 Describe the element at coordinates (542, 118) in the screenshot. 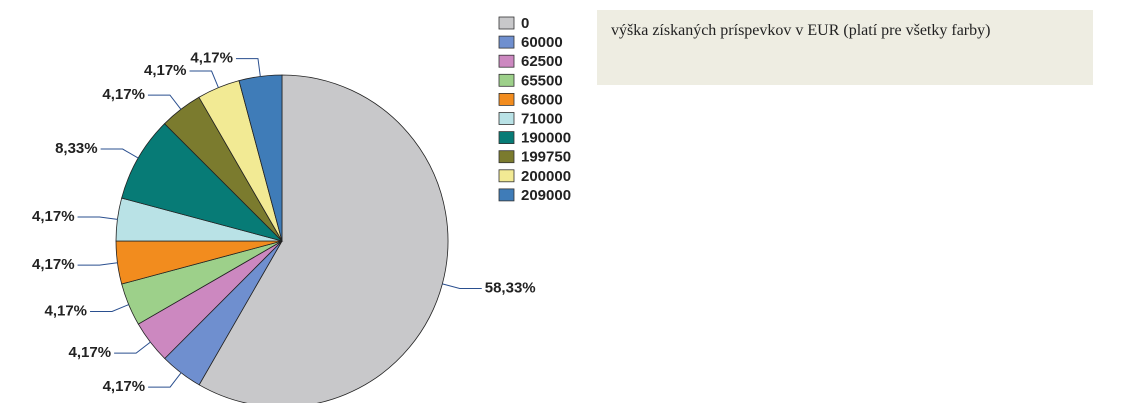

I see `legend-label: 71000` at that location.